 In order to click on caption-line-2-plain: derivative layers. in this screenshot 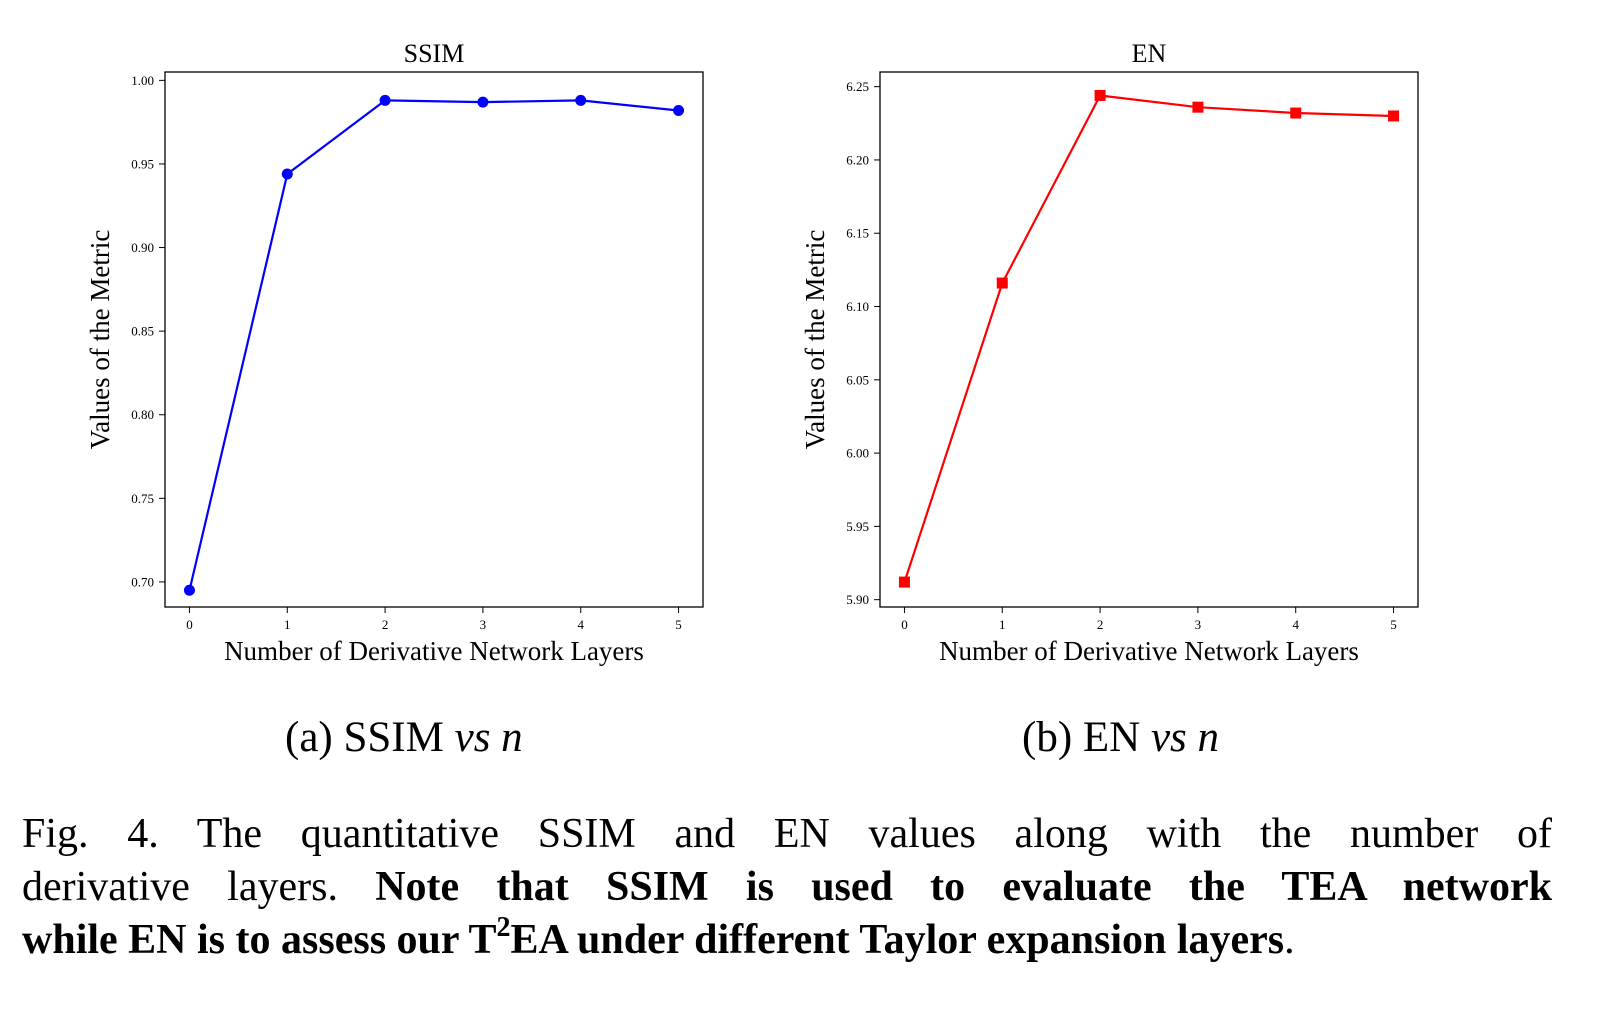, I will do `click(199, 887)`.